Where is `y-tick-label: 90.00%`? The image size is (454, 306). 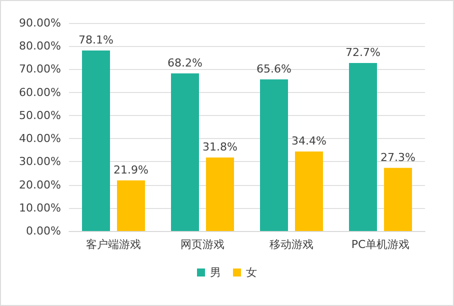 y-tick-label: 90.00% is located at coordinates (40, 23).